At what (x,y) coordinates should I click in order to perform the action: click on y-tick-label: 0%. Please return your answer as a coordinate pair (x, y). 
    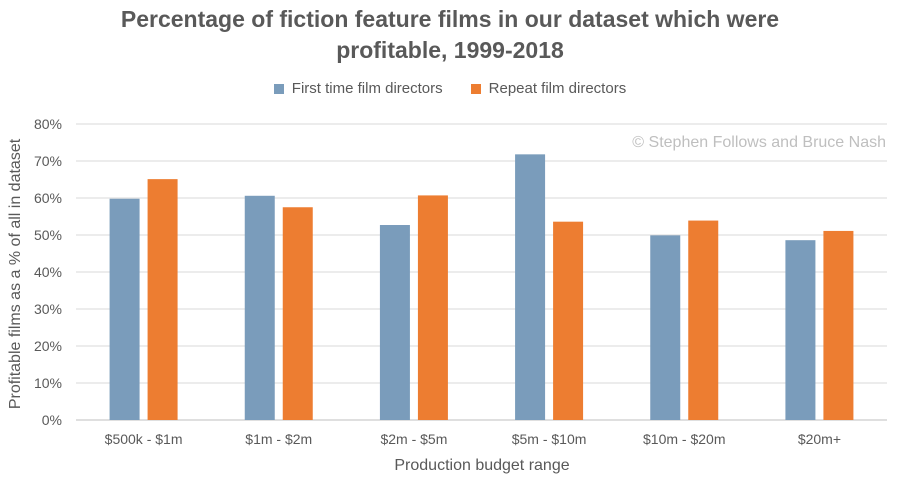
    Looking at the image, I should click on (52, 420).